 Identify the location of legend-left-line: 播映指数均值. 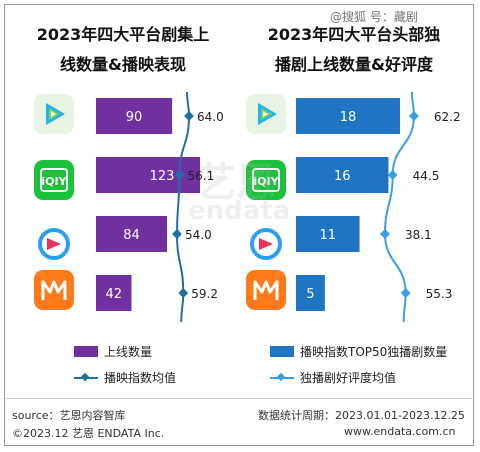
(125, 377).